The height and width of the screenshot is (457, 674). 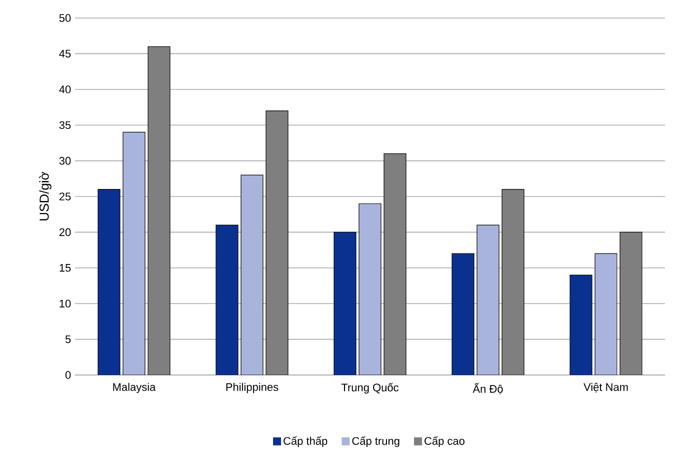 What do you see at coordinates (45, 196) in the screenshot?
I see `y-axis-title: USD/giờ` at bounding box center [45, 196].